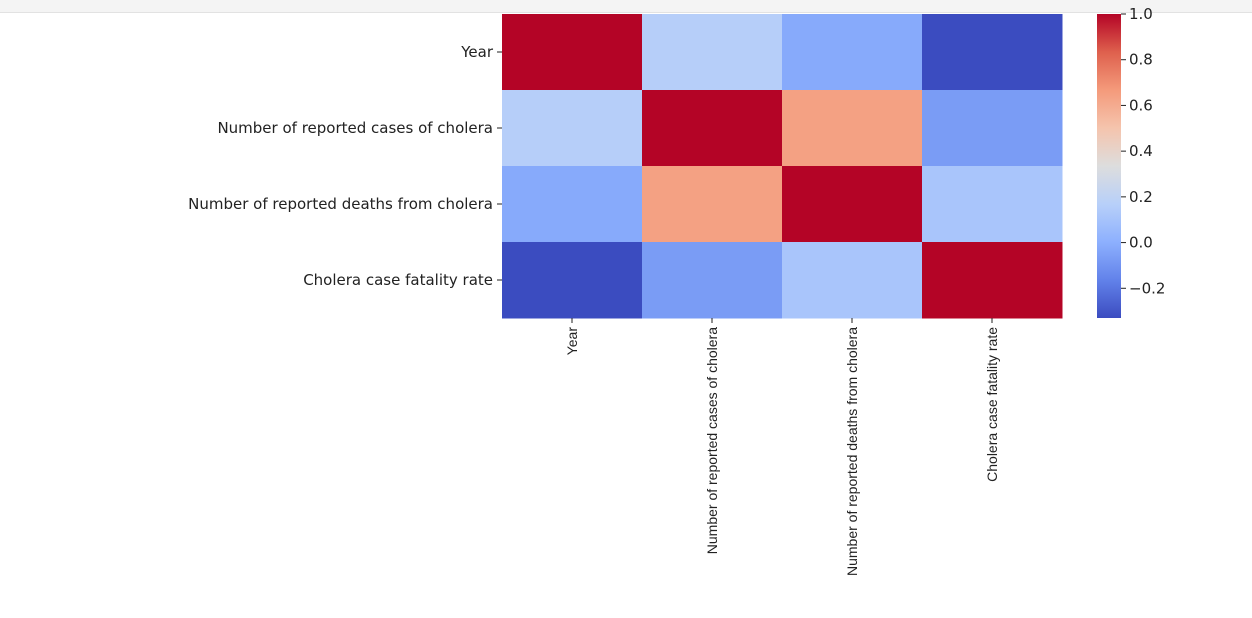 This screenshot has width=1252, height=618. Describe the element at coordinates (1141, 243) in the screenshot. I see `colorbar-tick-label: 0.0` at that location.